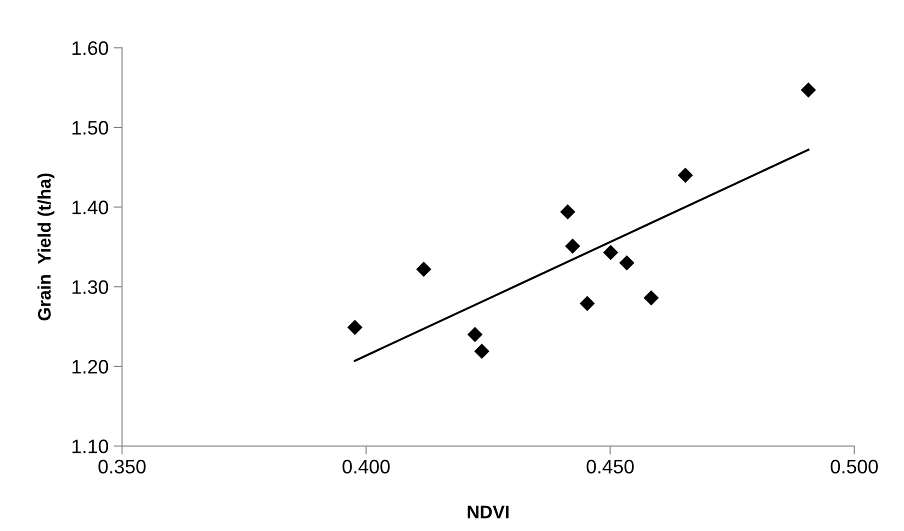 This screenshot has width=904, height=531. I want to click on x-tick-label: 0.450, so click(610, 467).